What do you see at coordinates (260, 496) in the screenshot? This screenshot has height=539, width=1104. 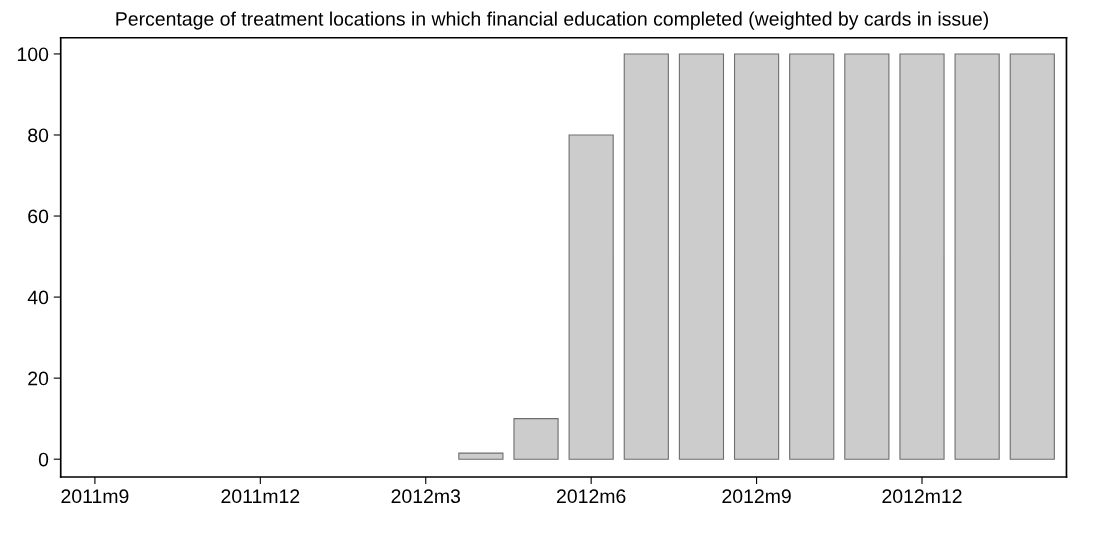 I see `x-tick-label: 2011m12` at bounding box center [260, 496].